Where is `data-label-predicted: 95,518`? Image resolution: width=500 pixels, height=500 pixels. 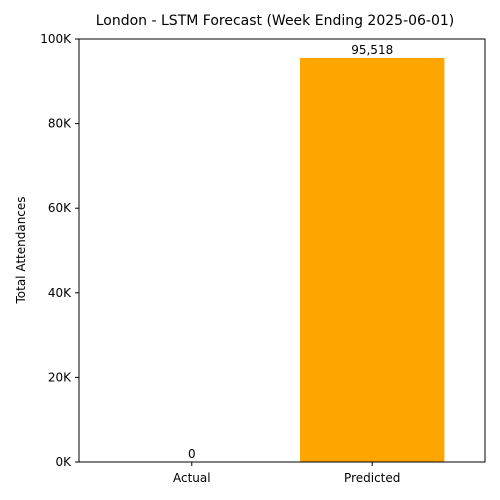 data-label-predicted: 95,518 is located at coordinates (372, 50).